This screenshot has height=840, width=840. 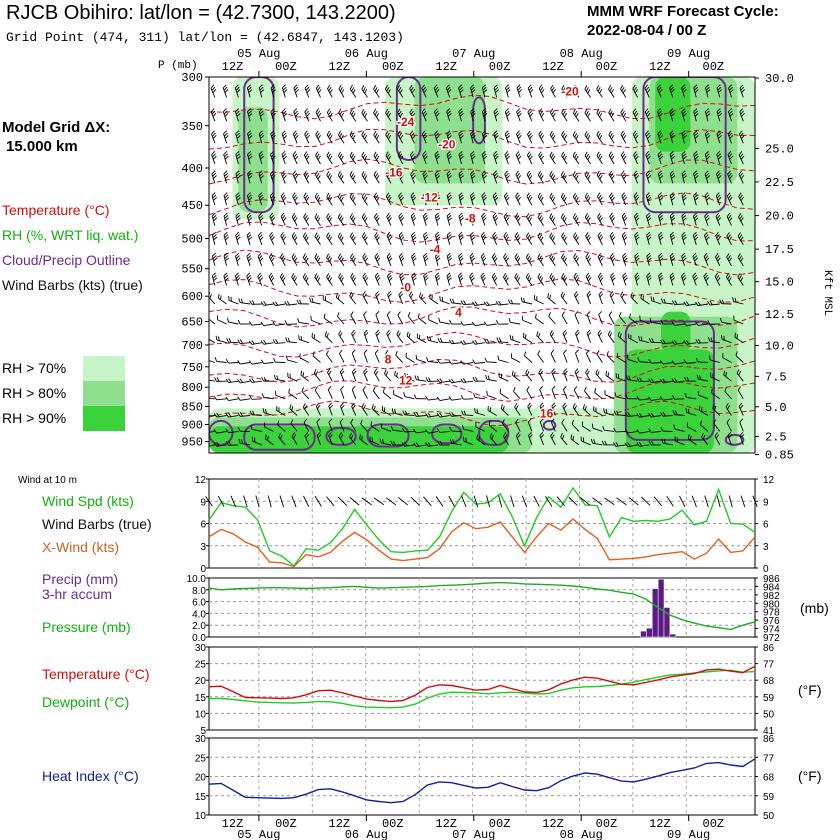 What do you see at coordinates (366, 54) in the screenshot?
I see `top-axis-day-label: 06 Aug` at bounding box center [366, 54].